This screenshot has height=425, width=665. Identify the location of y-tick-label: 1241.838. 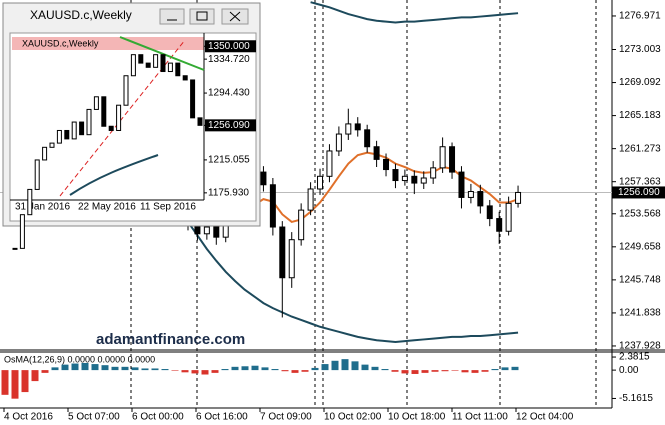
(640, 313).